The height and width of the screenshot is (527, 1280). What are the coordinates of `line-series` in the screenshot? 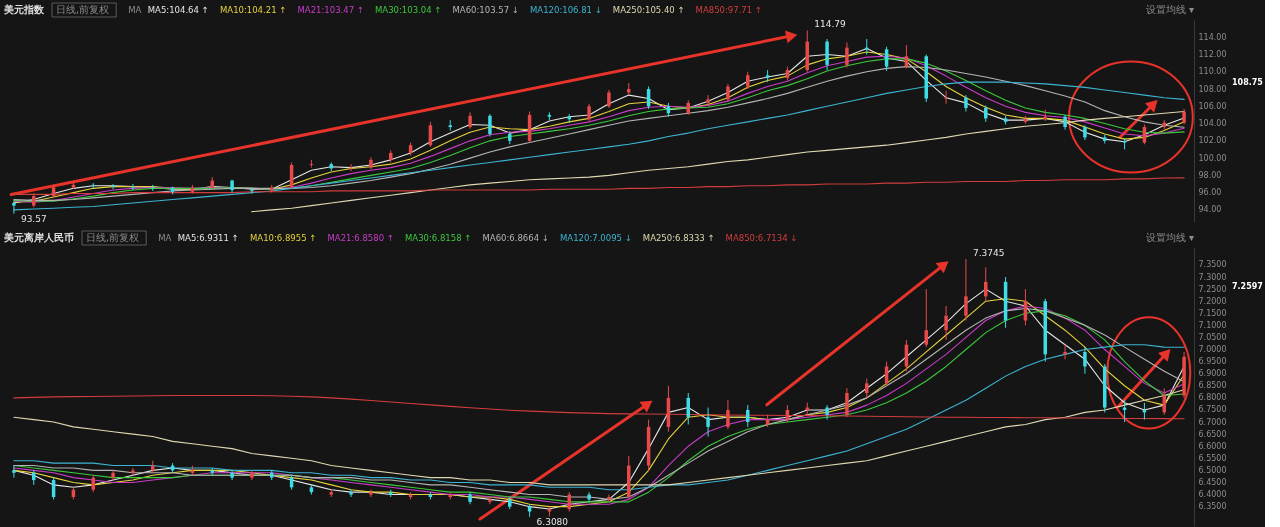 It's located at (599, 186).